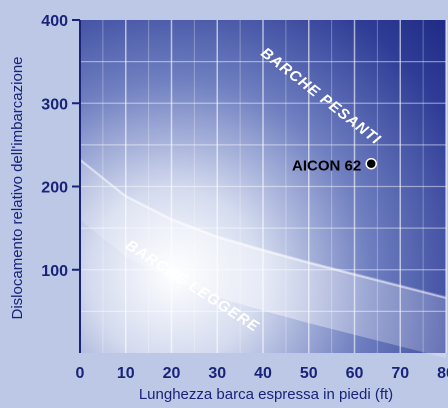 This screenshot has height=408, width=448. Describe the element at coordinates (355, 373) in the screenshot. I see `x-tick-label: 60` at that location.